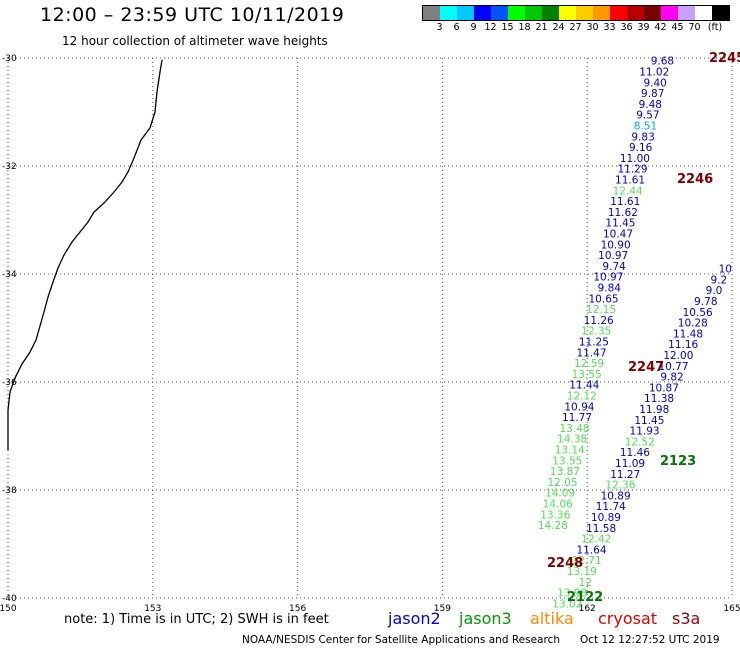 This screenshot has height=650, width=740. Describe the element at coordinates (725, 270) in the screenshot. I see `wave-height-label: 10` at that location.